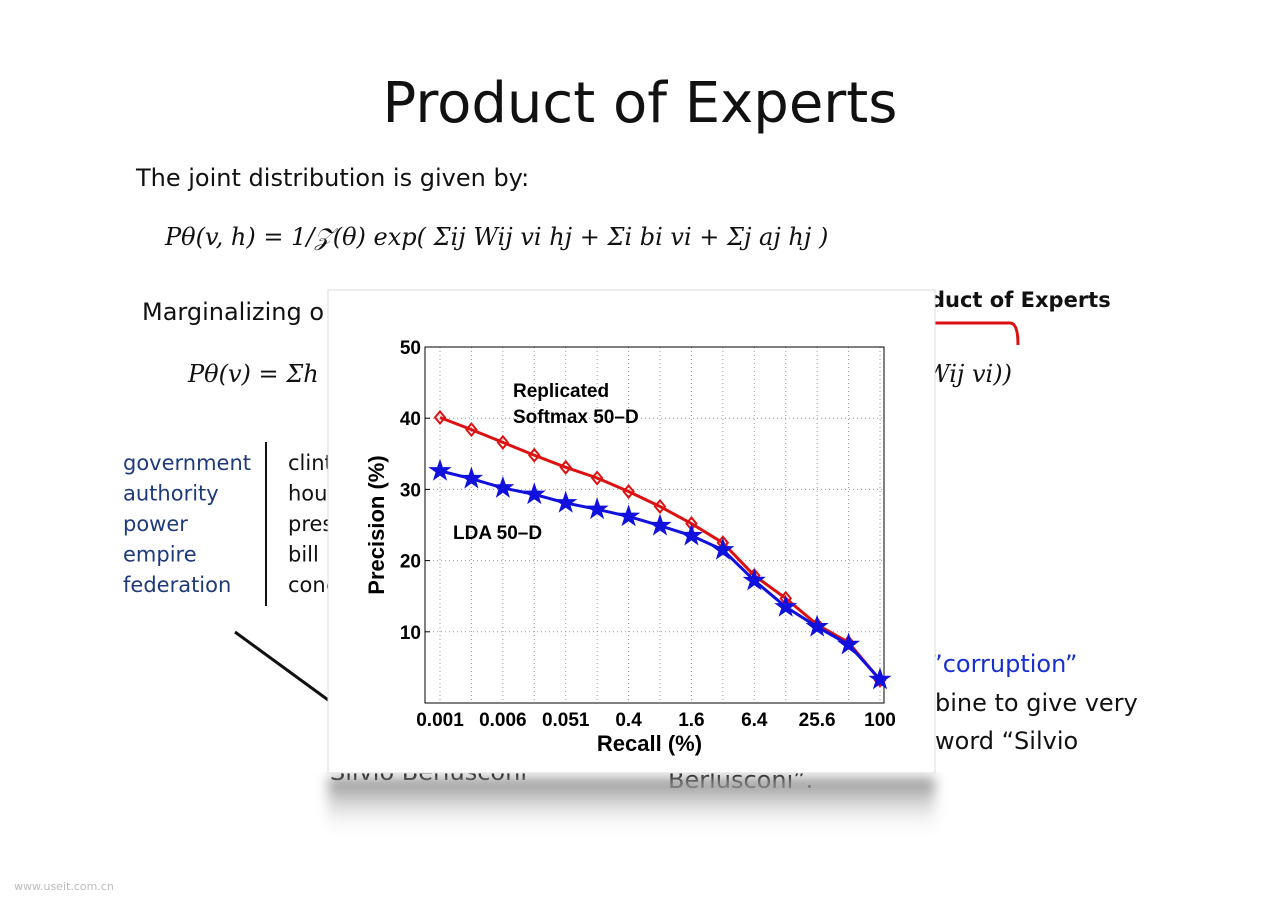 The image size is (1280, 904). I want to click on y-axis-label: Precision (%), so click(376, 524).